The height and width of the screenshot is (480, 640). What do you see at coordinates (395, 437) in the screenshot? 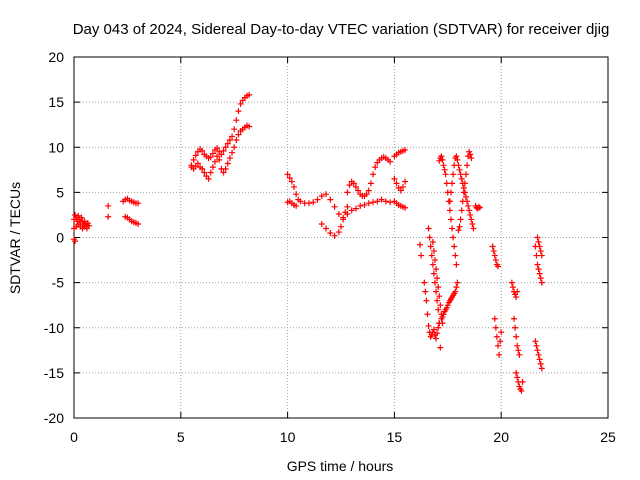
I see `x-tick-label: 15` at bounding box center [395, 437].